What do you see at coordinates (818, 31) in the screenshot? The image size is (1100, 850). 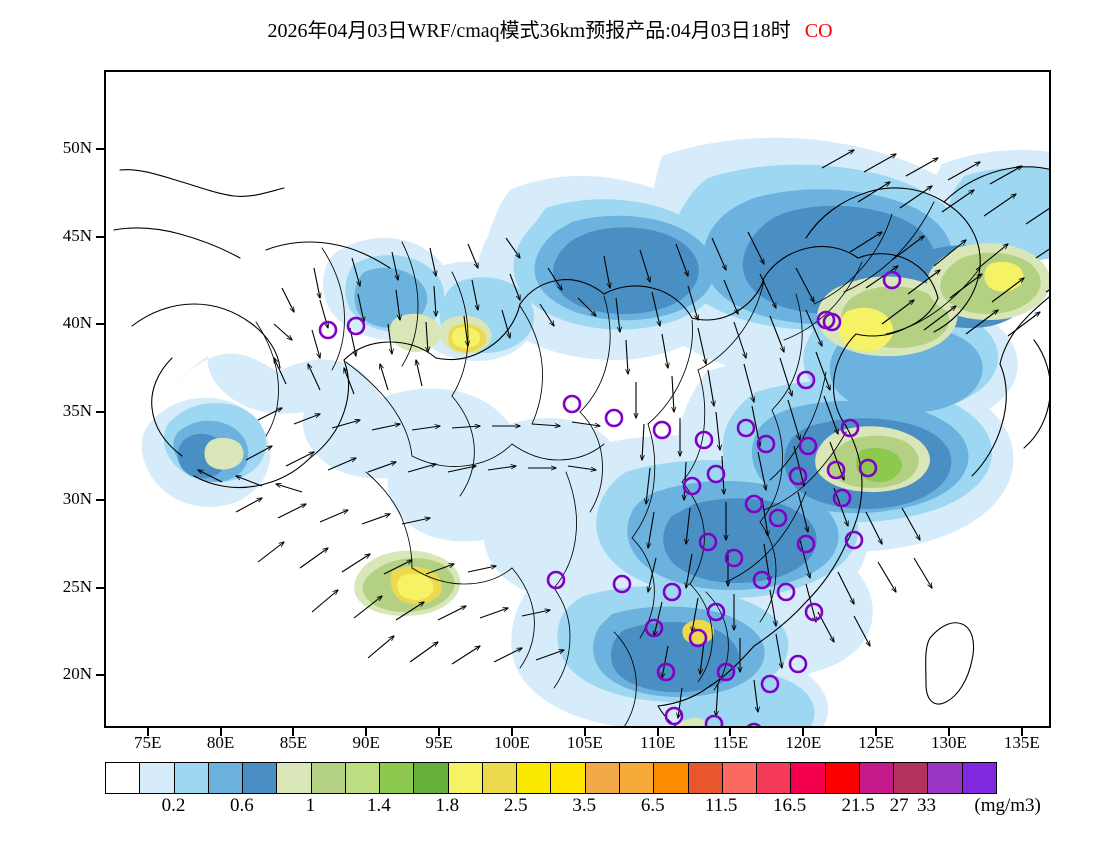 I see `title-species-label: CO` at bounding box center [818, 31].